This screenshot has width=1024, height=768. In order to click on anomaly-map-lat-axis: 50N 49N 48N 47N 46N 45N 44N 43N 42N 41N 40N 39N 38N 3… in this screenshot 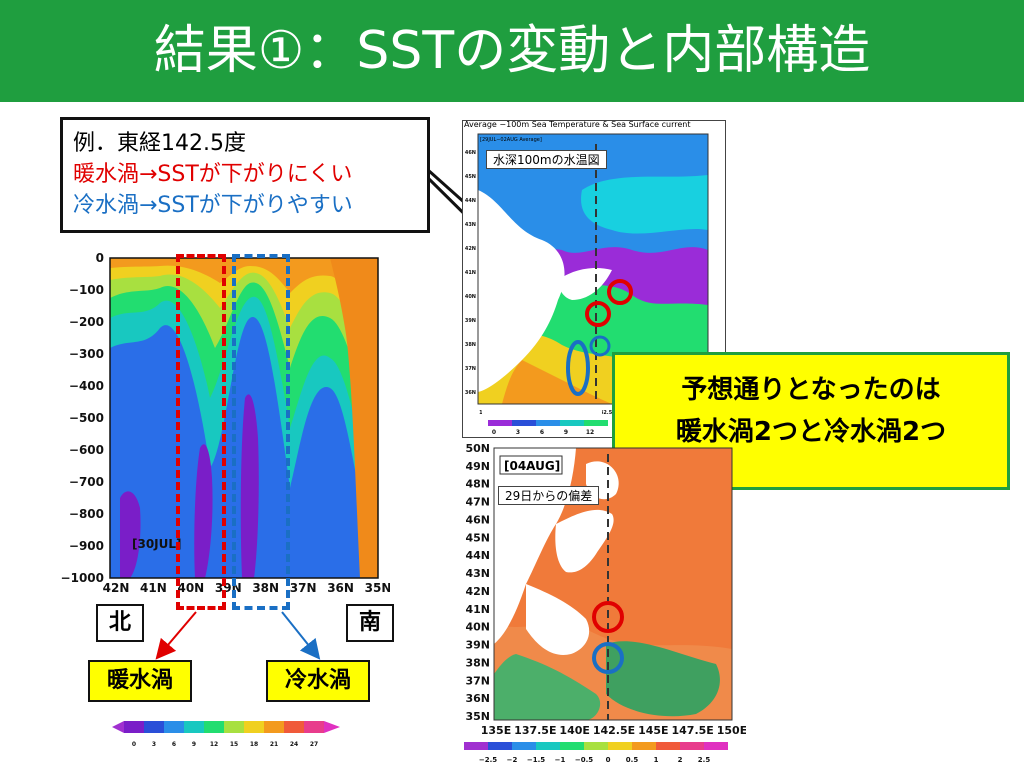, I will do `click(477, 583)`.